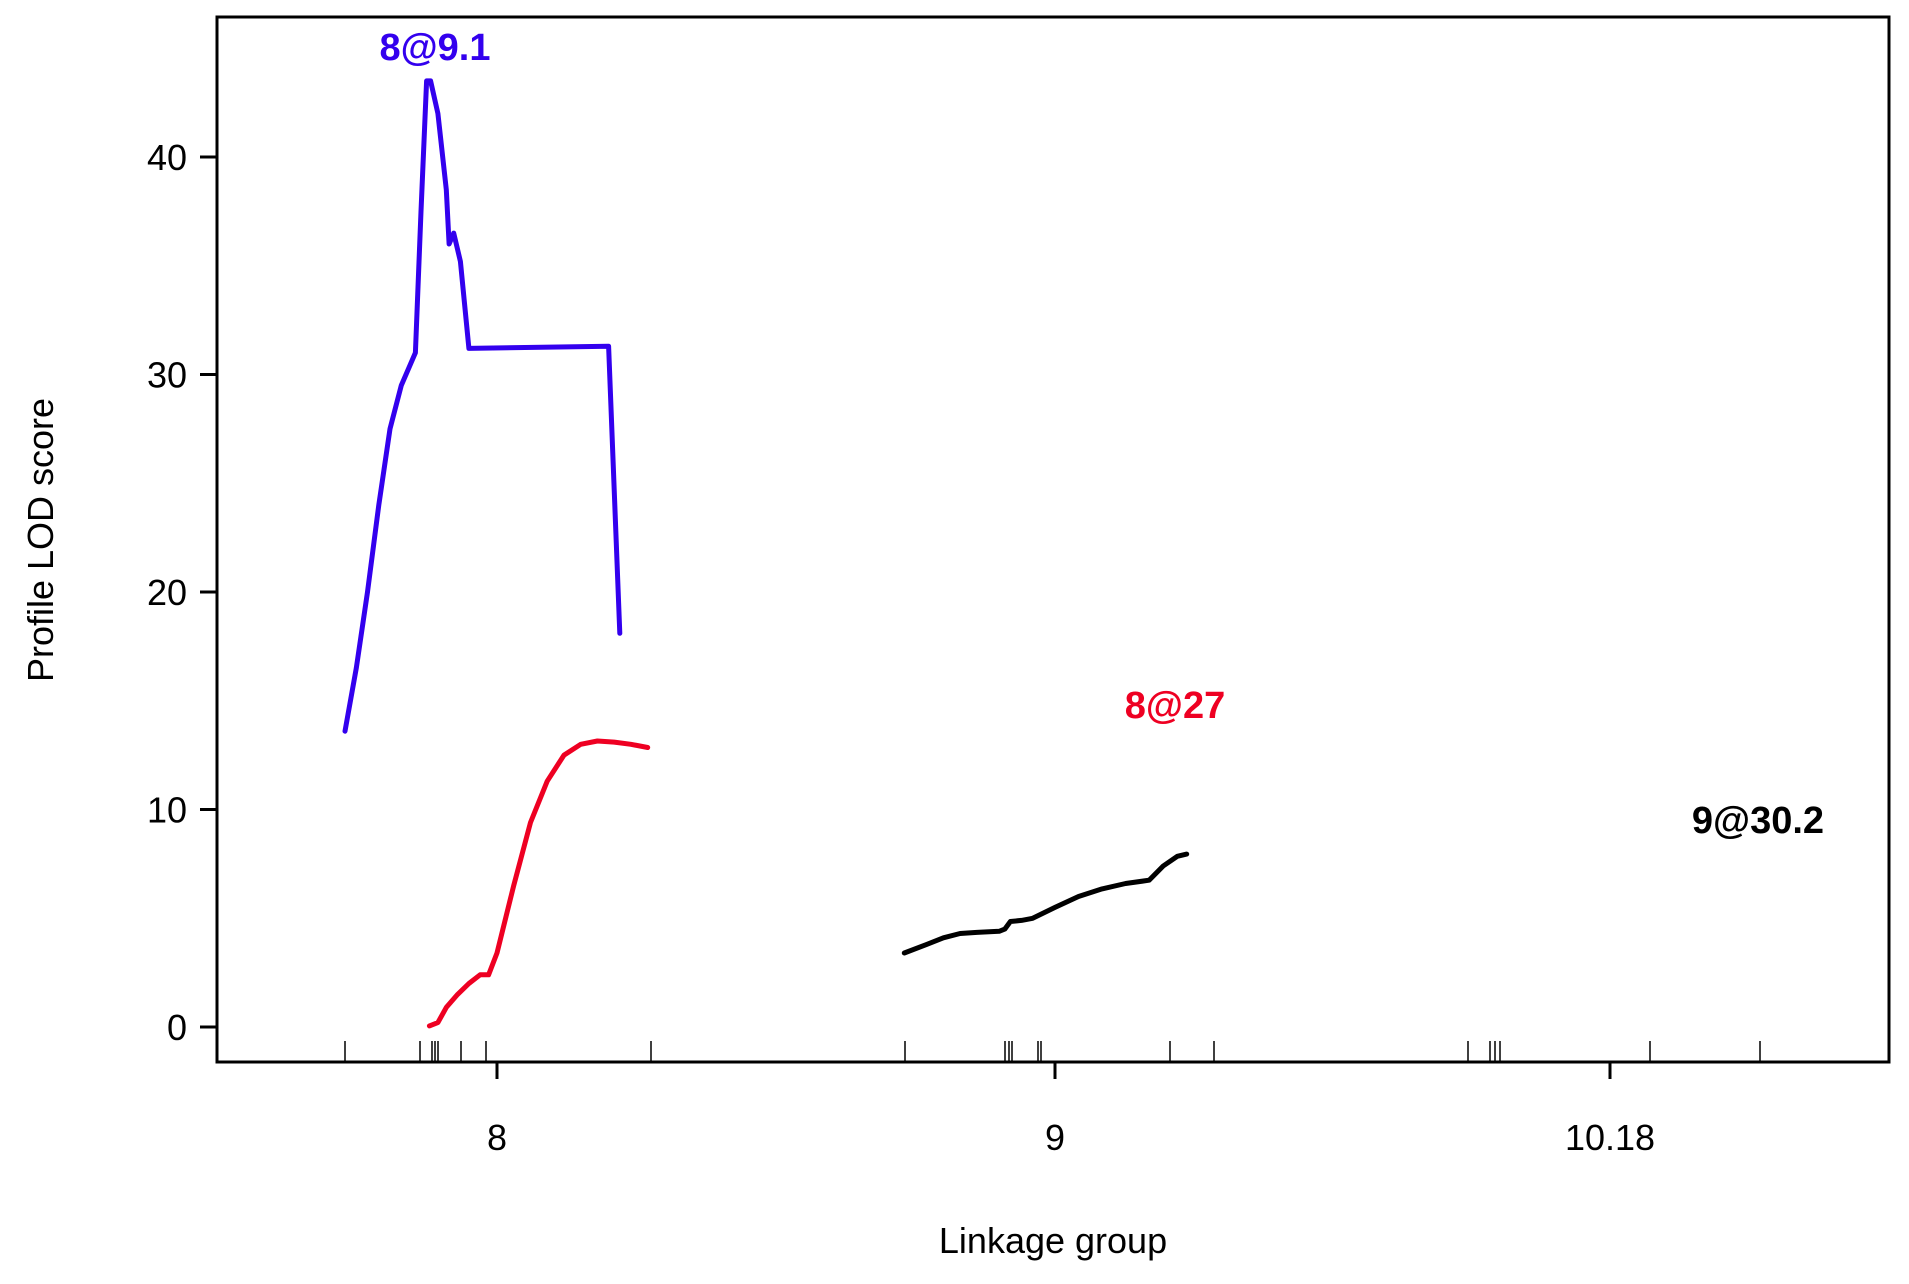 The width and height of the screenshot is (1909, 1284). What do you see at coordinates (1053, 1240) in the screenshot?
I see `x-axis-title: Linkage group` at bounding box center [1053, 1240].